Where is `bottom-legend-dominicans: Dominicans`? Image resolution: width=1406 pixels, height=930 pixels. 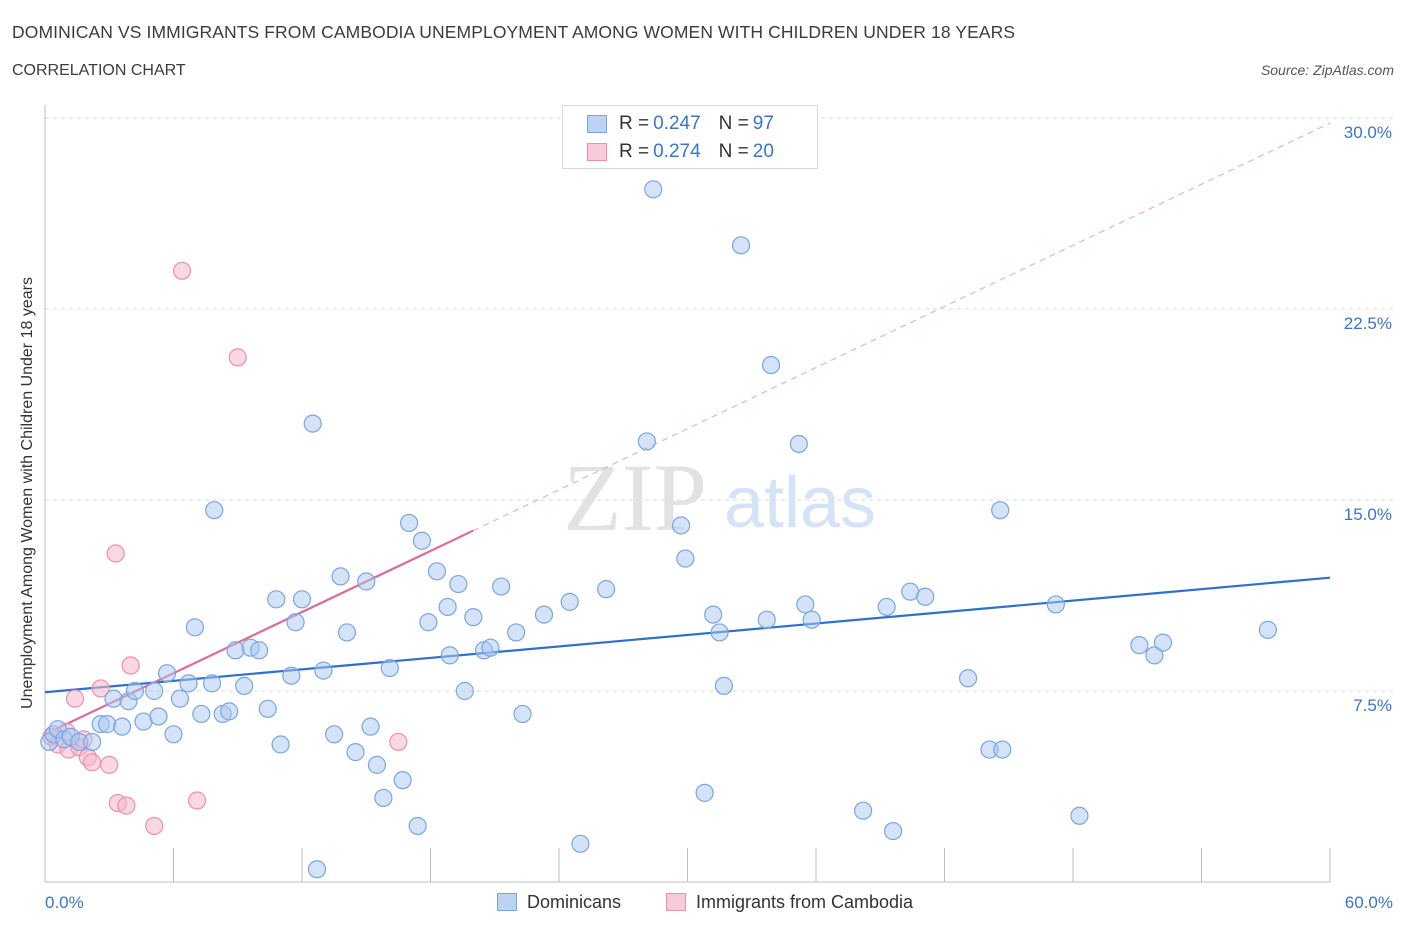 bottom-legend-dominicans: Dominicans is located at coordinates (559, 902).